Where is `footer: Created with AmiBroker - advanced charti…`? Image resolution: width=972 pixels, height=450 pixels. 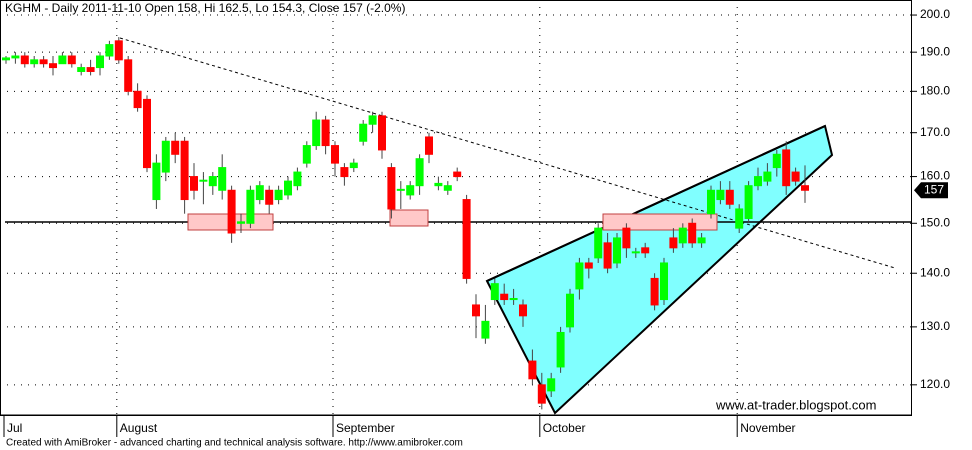
footer: Created with AmiBroker - advanced charti… is located at coordinates (234, 443).